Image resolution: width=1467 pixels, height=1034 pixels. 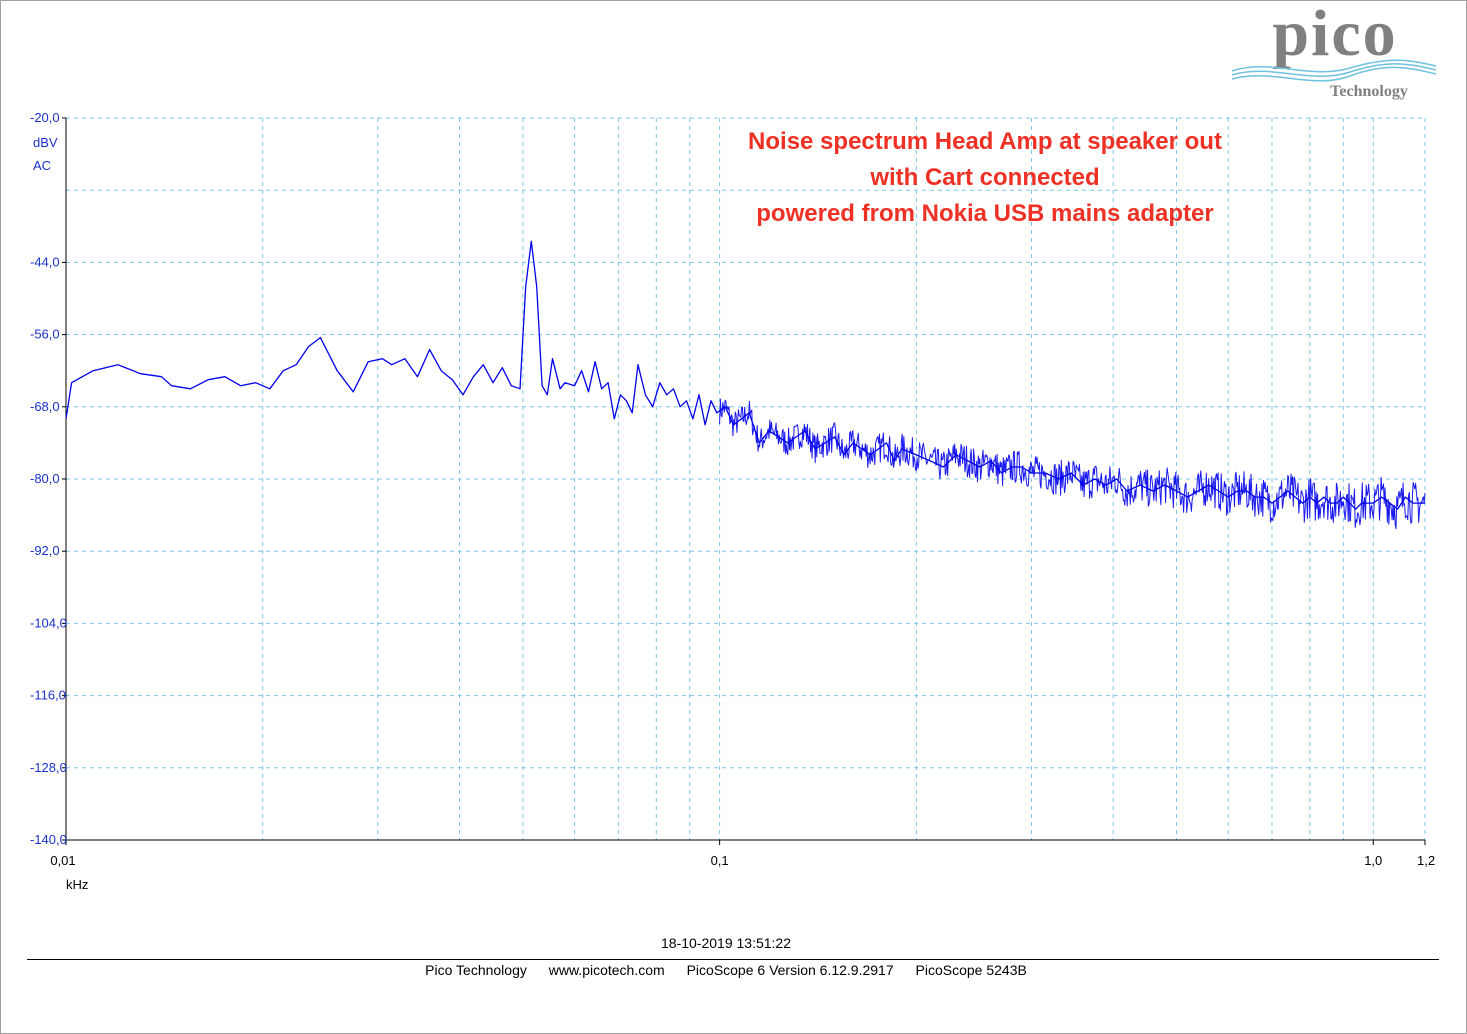 I want to click on y-tick-label: -92,0, so click(x=45, y=550).